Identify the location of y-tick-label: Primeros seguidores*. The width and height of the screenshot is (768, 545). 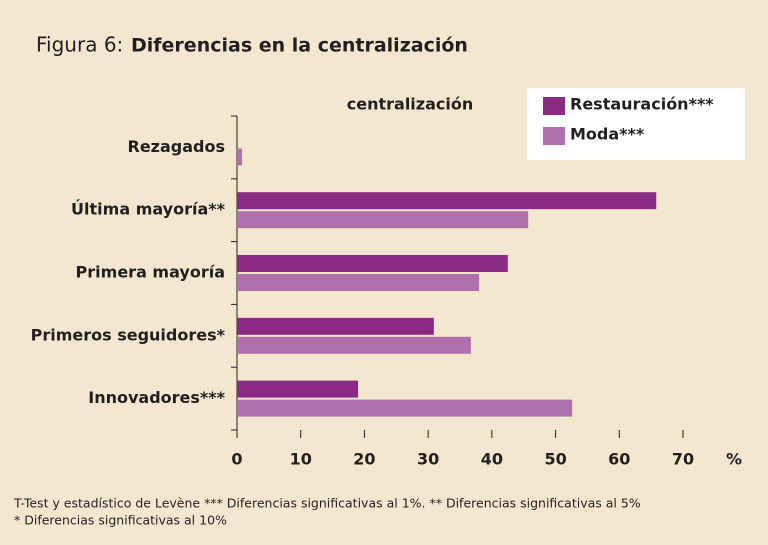
(128, 334).